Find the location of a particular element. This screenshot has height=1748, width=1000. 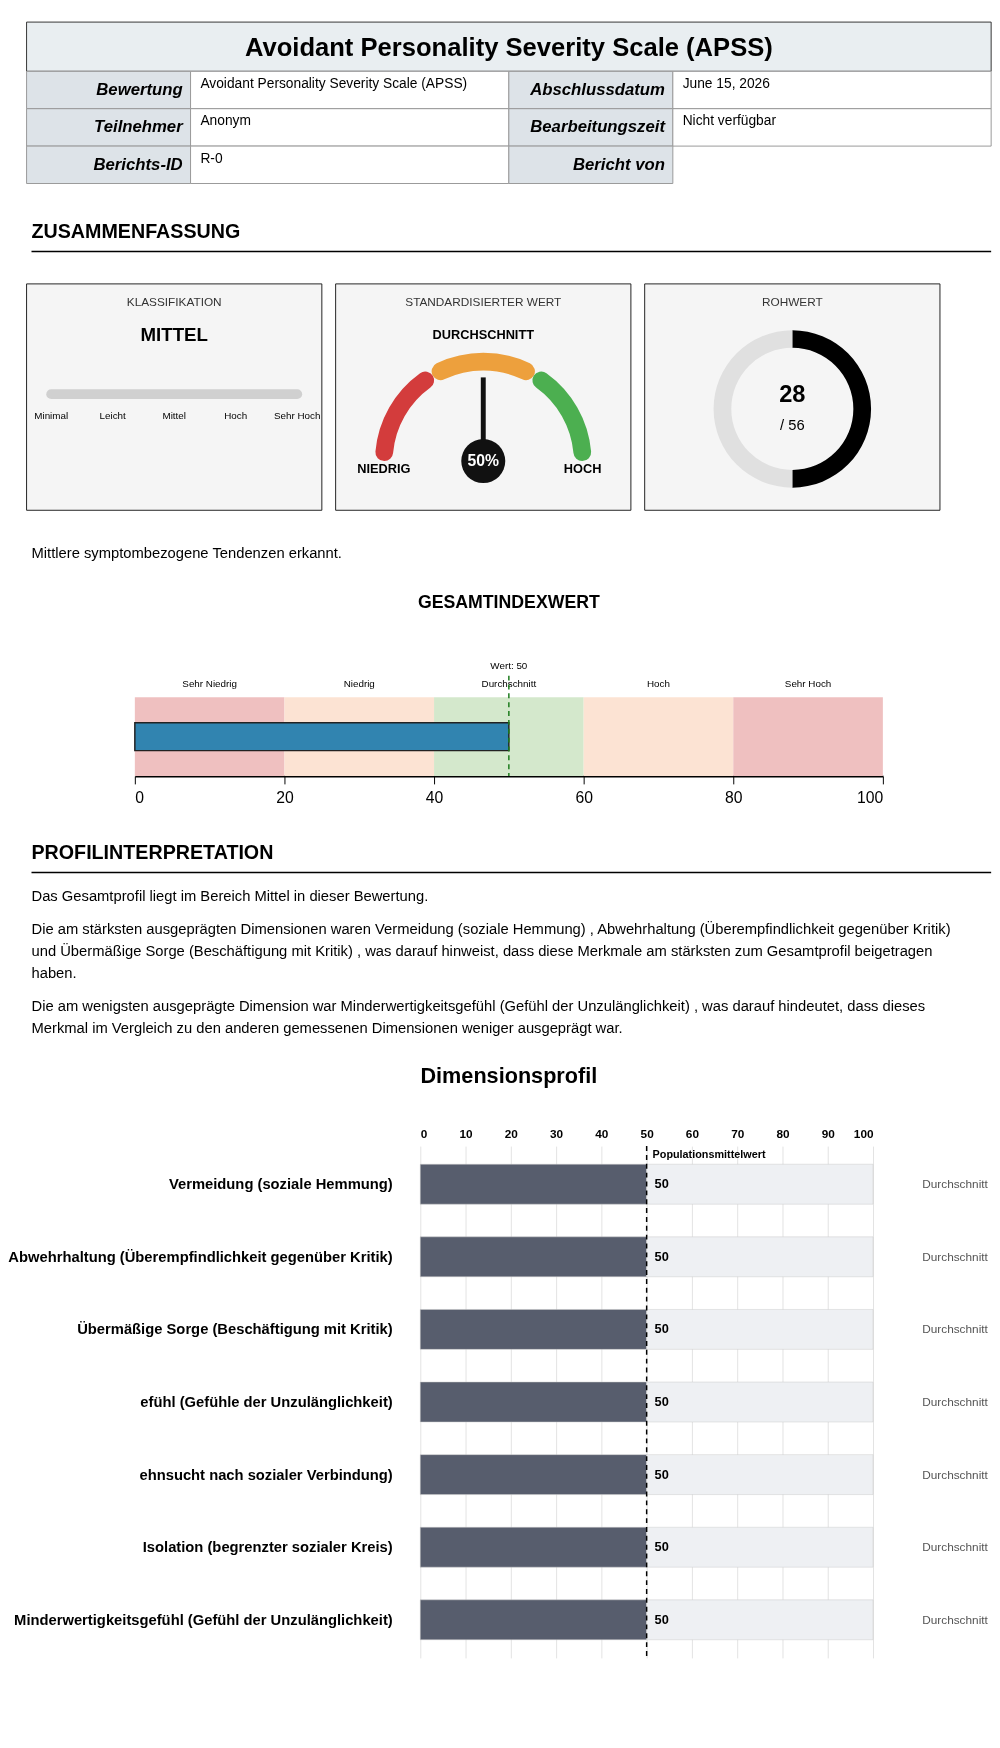

text: Berichts-ID is located at coordinates (138, 164).